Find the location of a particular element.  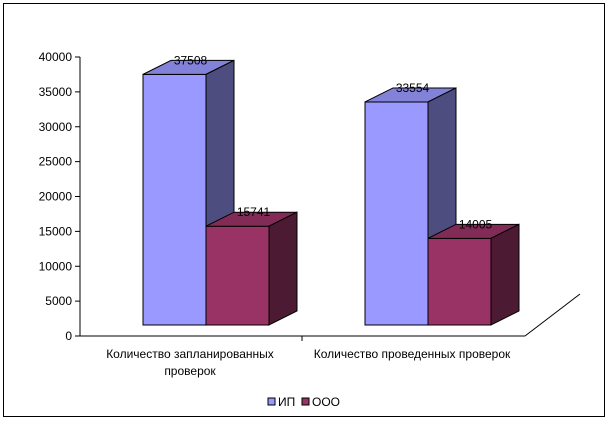

y-tick-label: 0 is located at coordinates (68, 336).